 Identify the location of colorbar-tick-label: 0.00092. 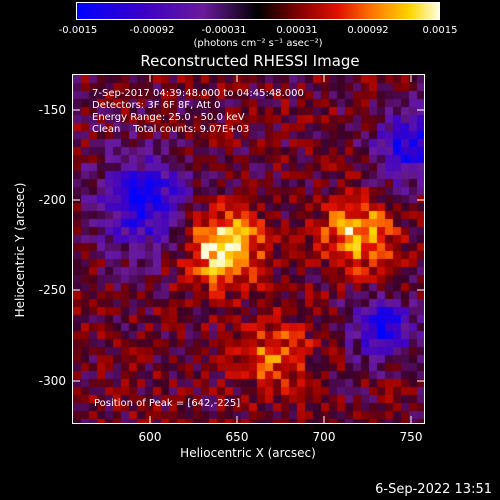
(368, 30).